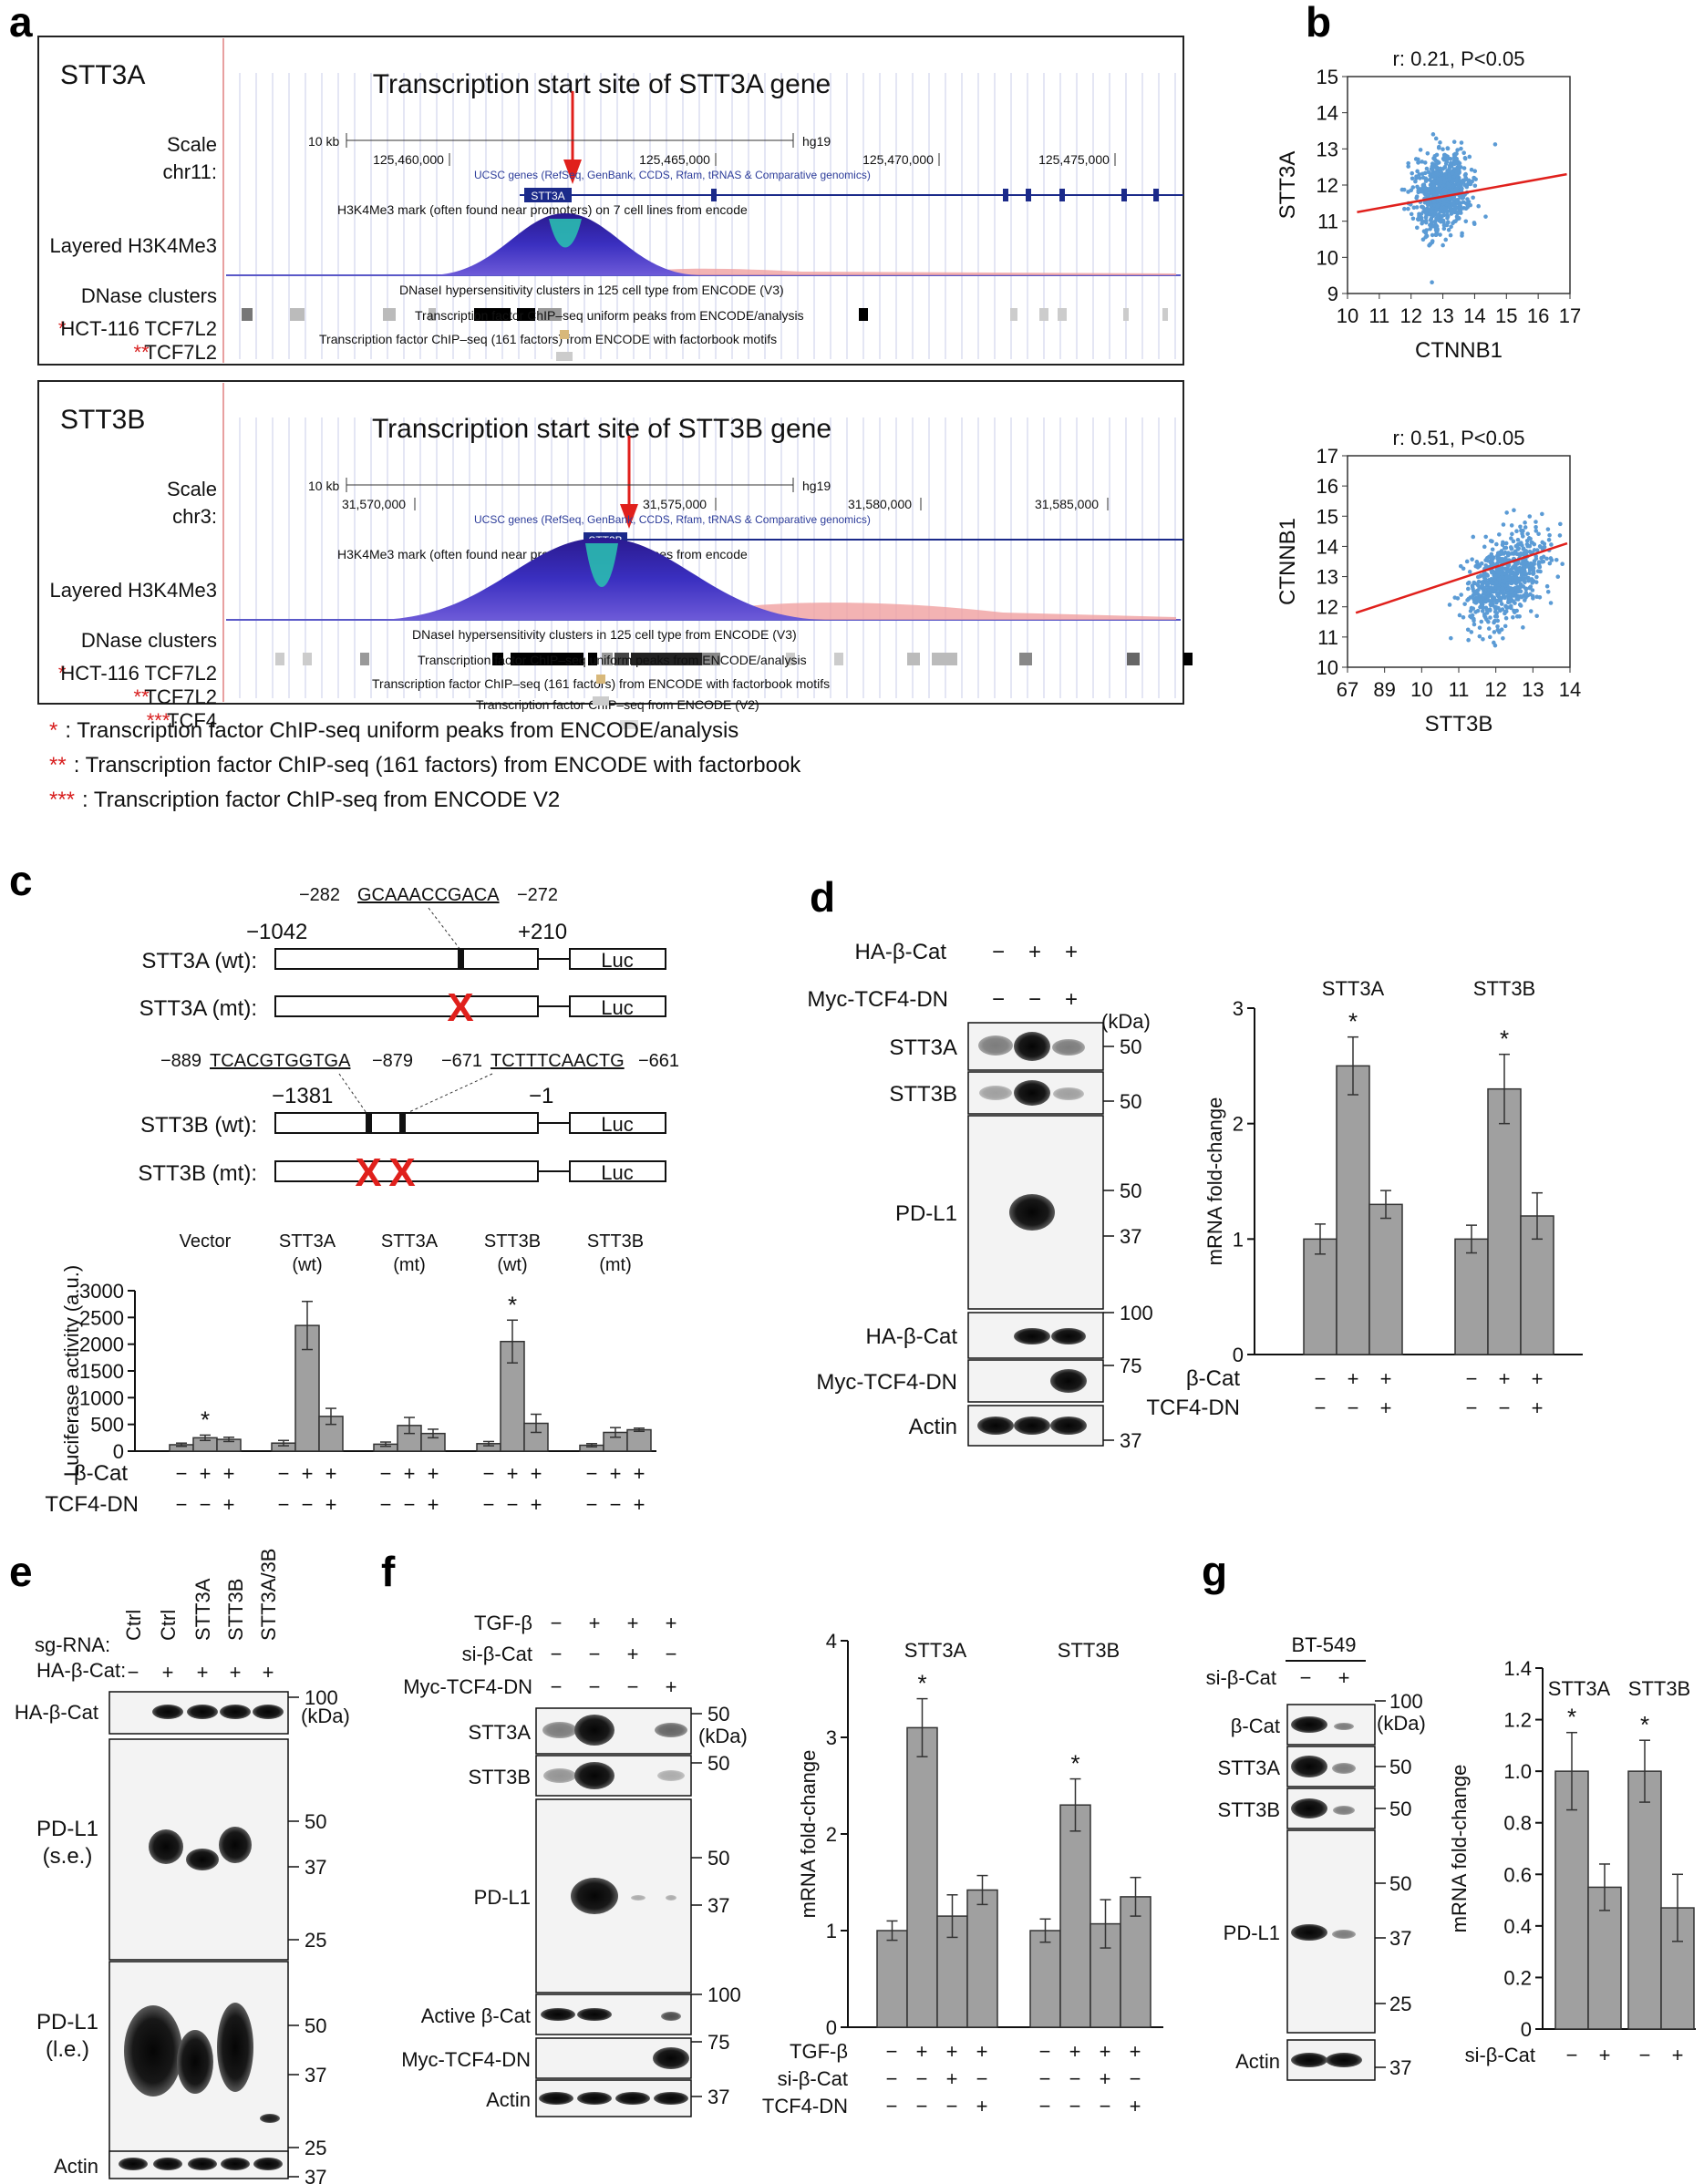  What do you see at coordinates (813, 2079) in the screenshot?
I see `condition-label: si-β-Cat` at bounding box center [813, 2079].